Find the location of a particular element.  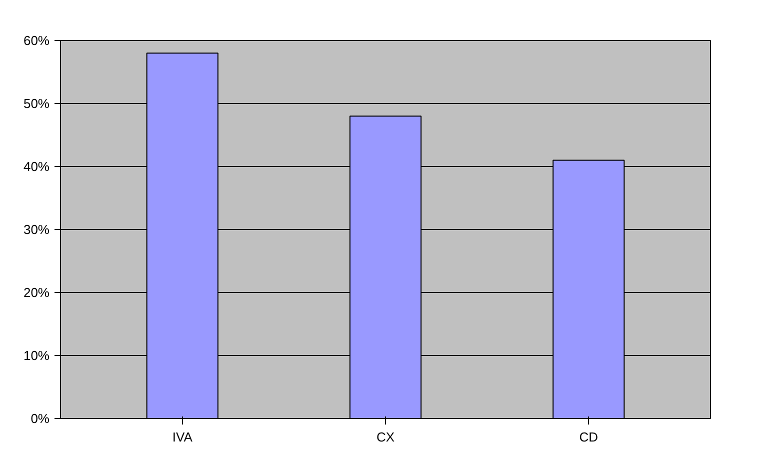

x-tick-label: CD is located at coordinates (588, 437).